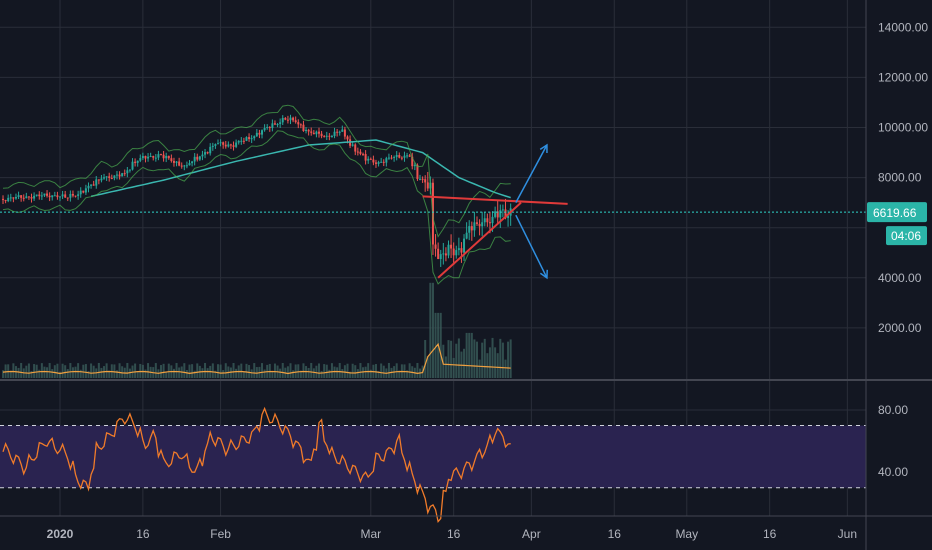  What do you see at coordinates (495, 200) in the screenshot?
I see `resistance-trendline` at bounding box center [495, 200].